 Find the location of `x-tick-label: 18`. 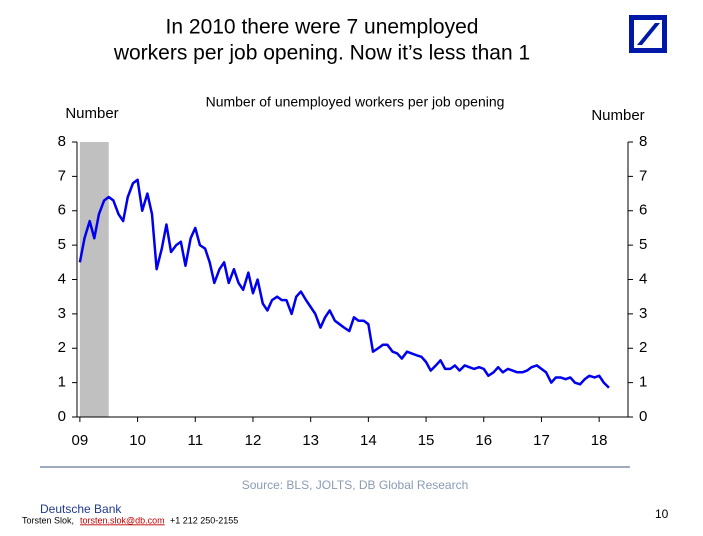

x-tick-label: 18 is located at coordinates (599, 440).